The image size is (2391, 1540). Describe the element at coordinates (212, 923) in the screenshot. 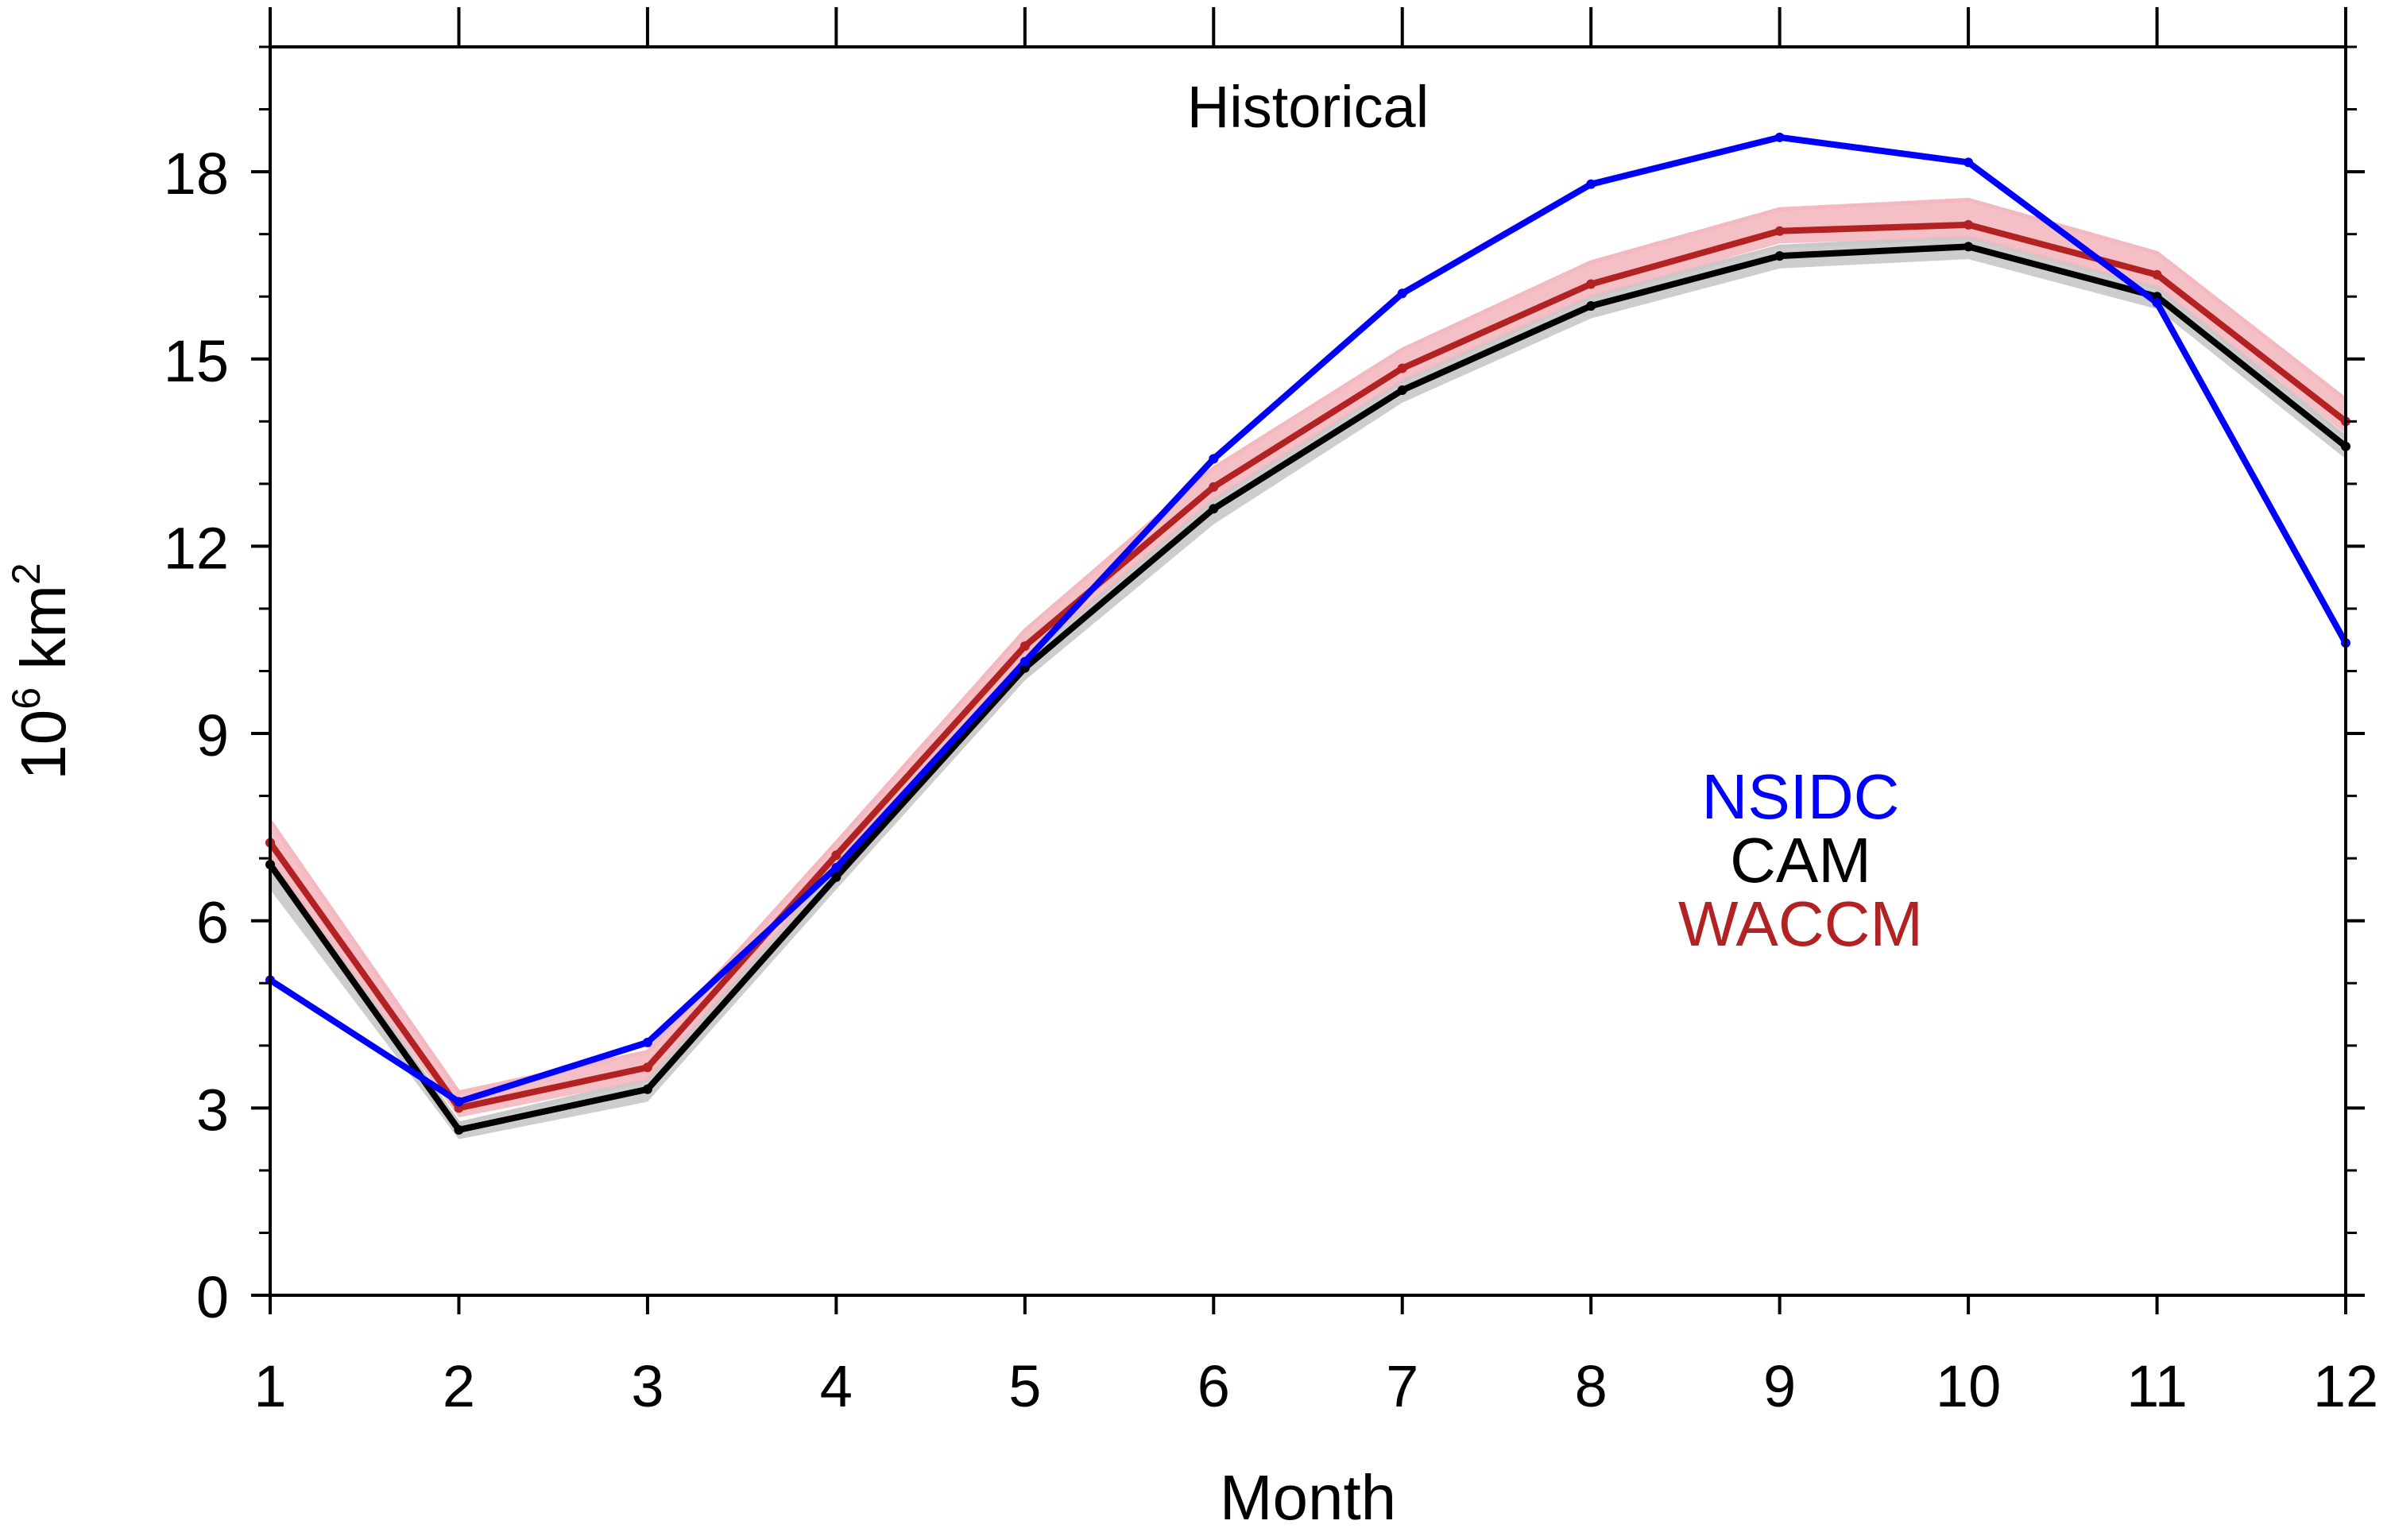

I see `y-tick-label: 6` at that location.